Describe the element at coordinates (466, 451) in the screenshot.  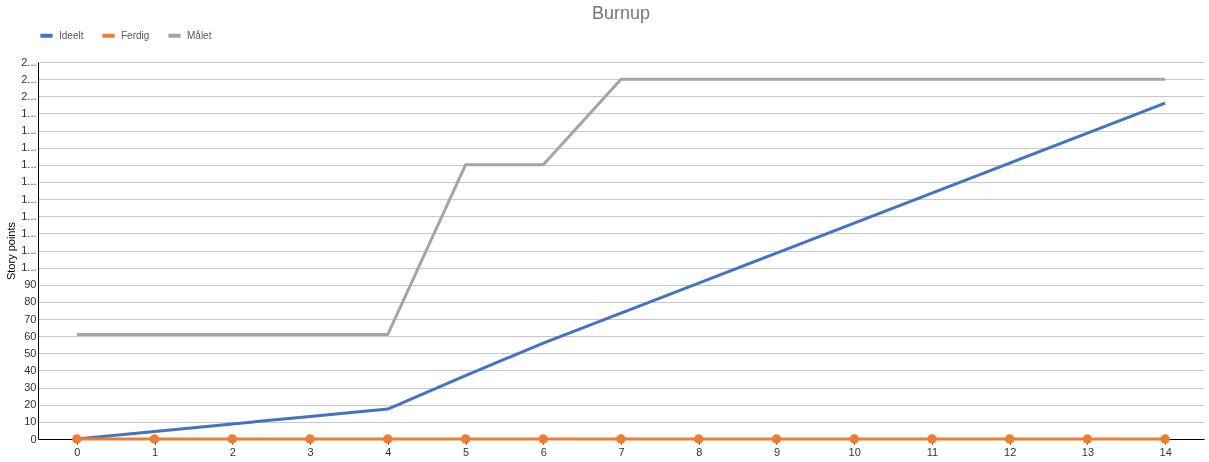
I see `x-tick-label: 5` at that location.